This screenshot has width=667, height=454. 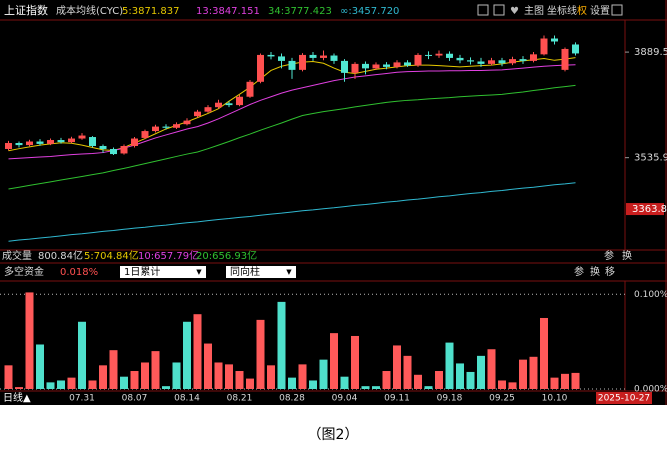 What do you see at coordinates (397, 399) in the screenshot?
I see `x-tick-label: 09.11` at bounding box center [397, 399].